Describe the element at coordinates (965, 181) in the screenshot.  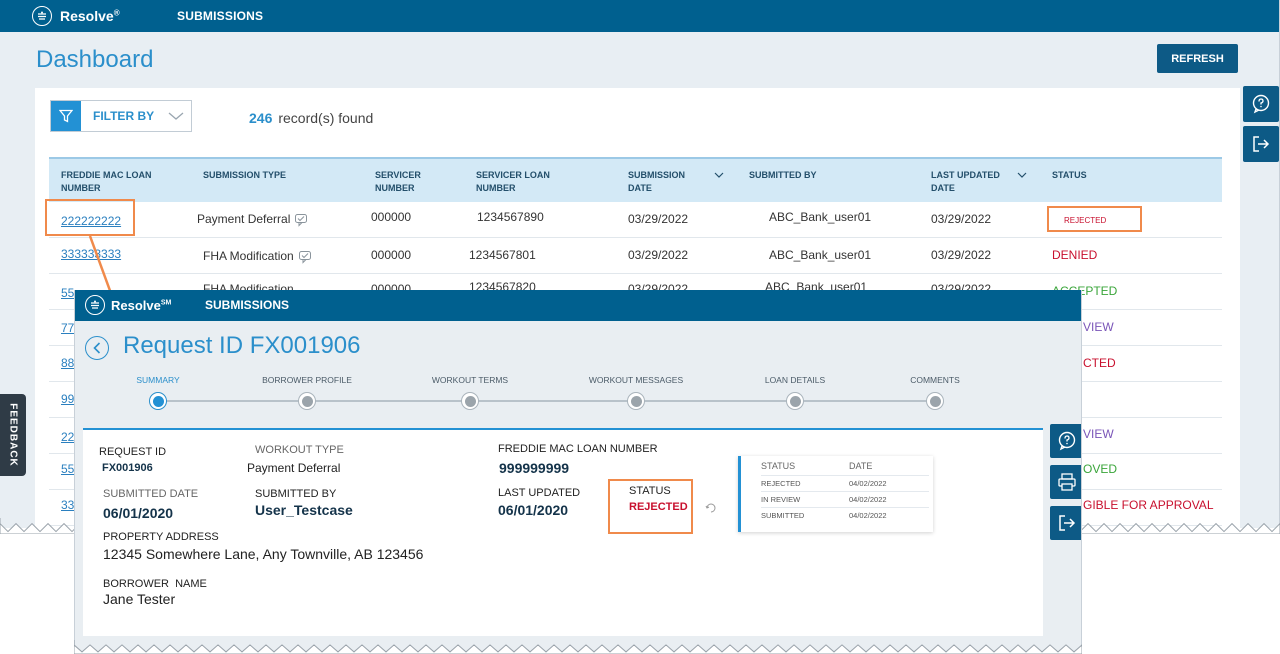
I see `col-last-updated-date: LAST UPDATED DATE` at that location.